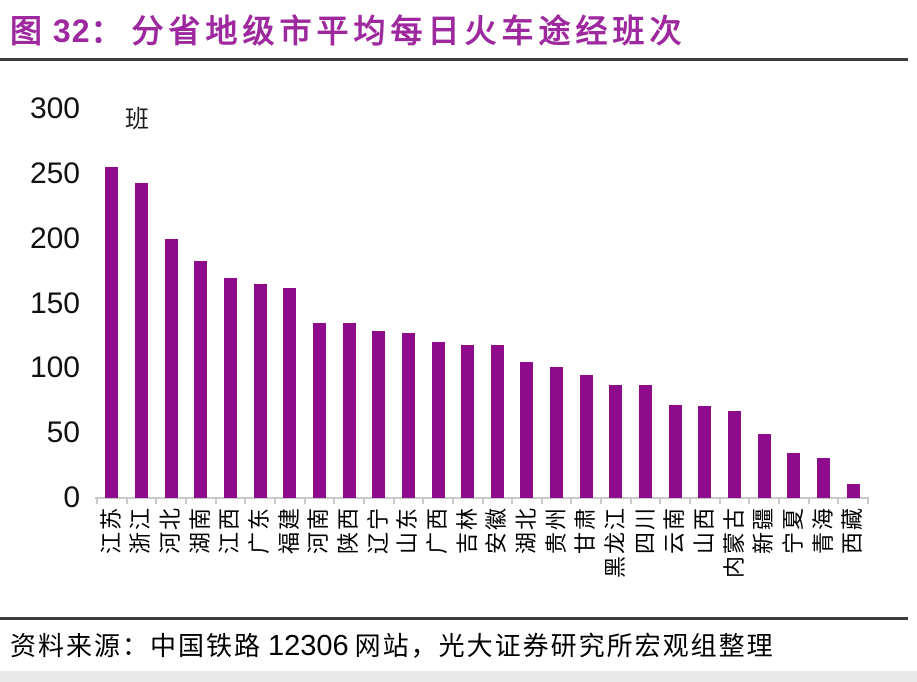 The width and height of the screenshot is (917, 682). What do you see at coordinates (260, 530) in the screenshot?
I see `x-axis-label-text: 广东` at bounding box center [260, 530].